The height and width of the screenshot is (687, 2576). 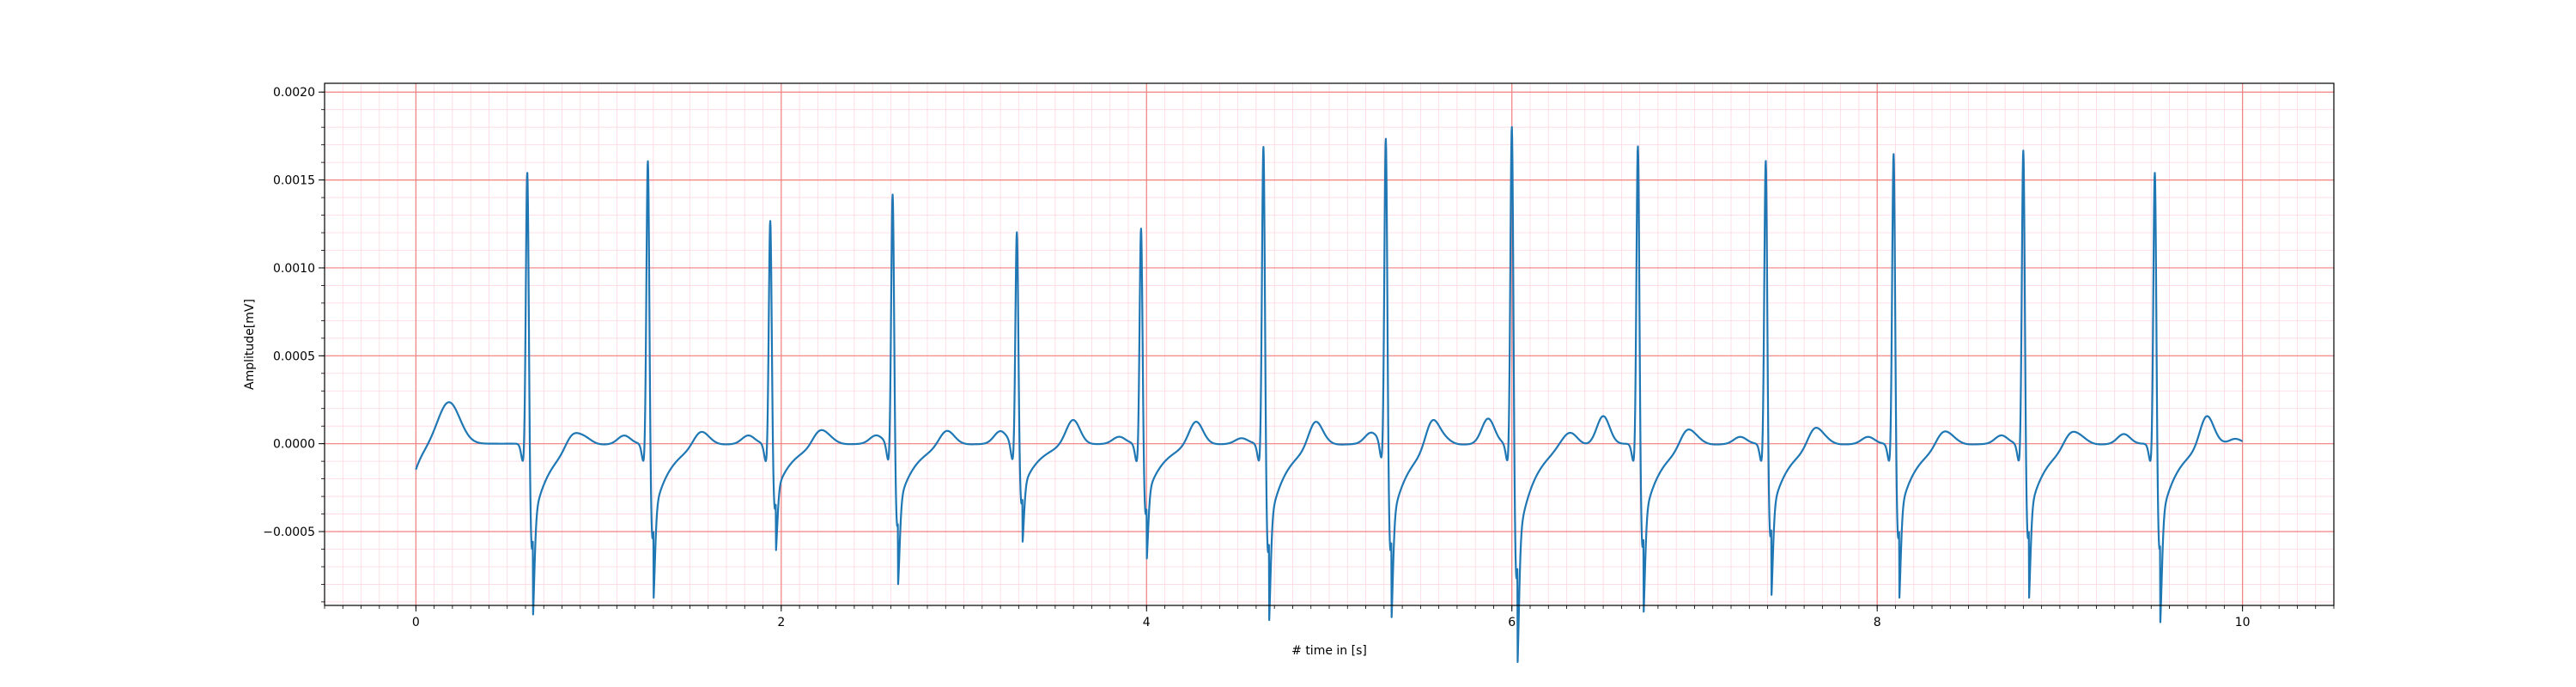 What do you see at coordinates (250, 344) in the screenshot?
I see `y-axis-label: Amplitude[mV]` at bounding box center [250, 344].